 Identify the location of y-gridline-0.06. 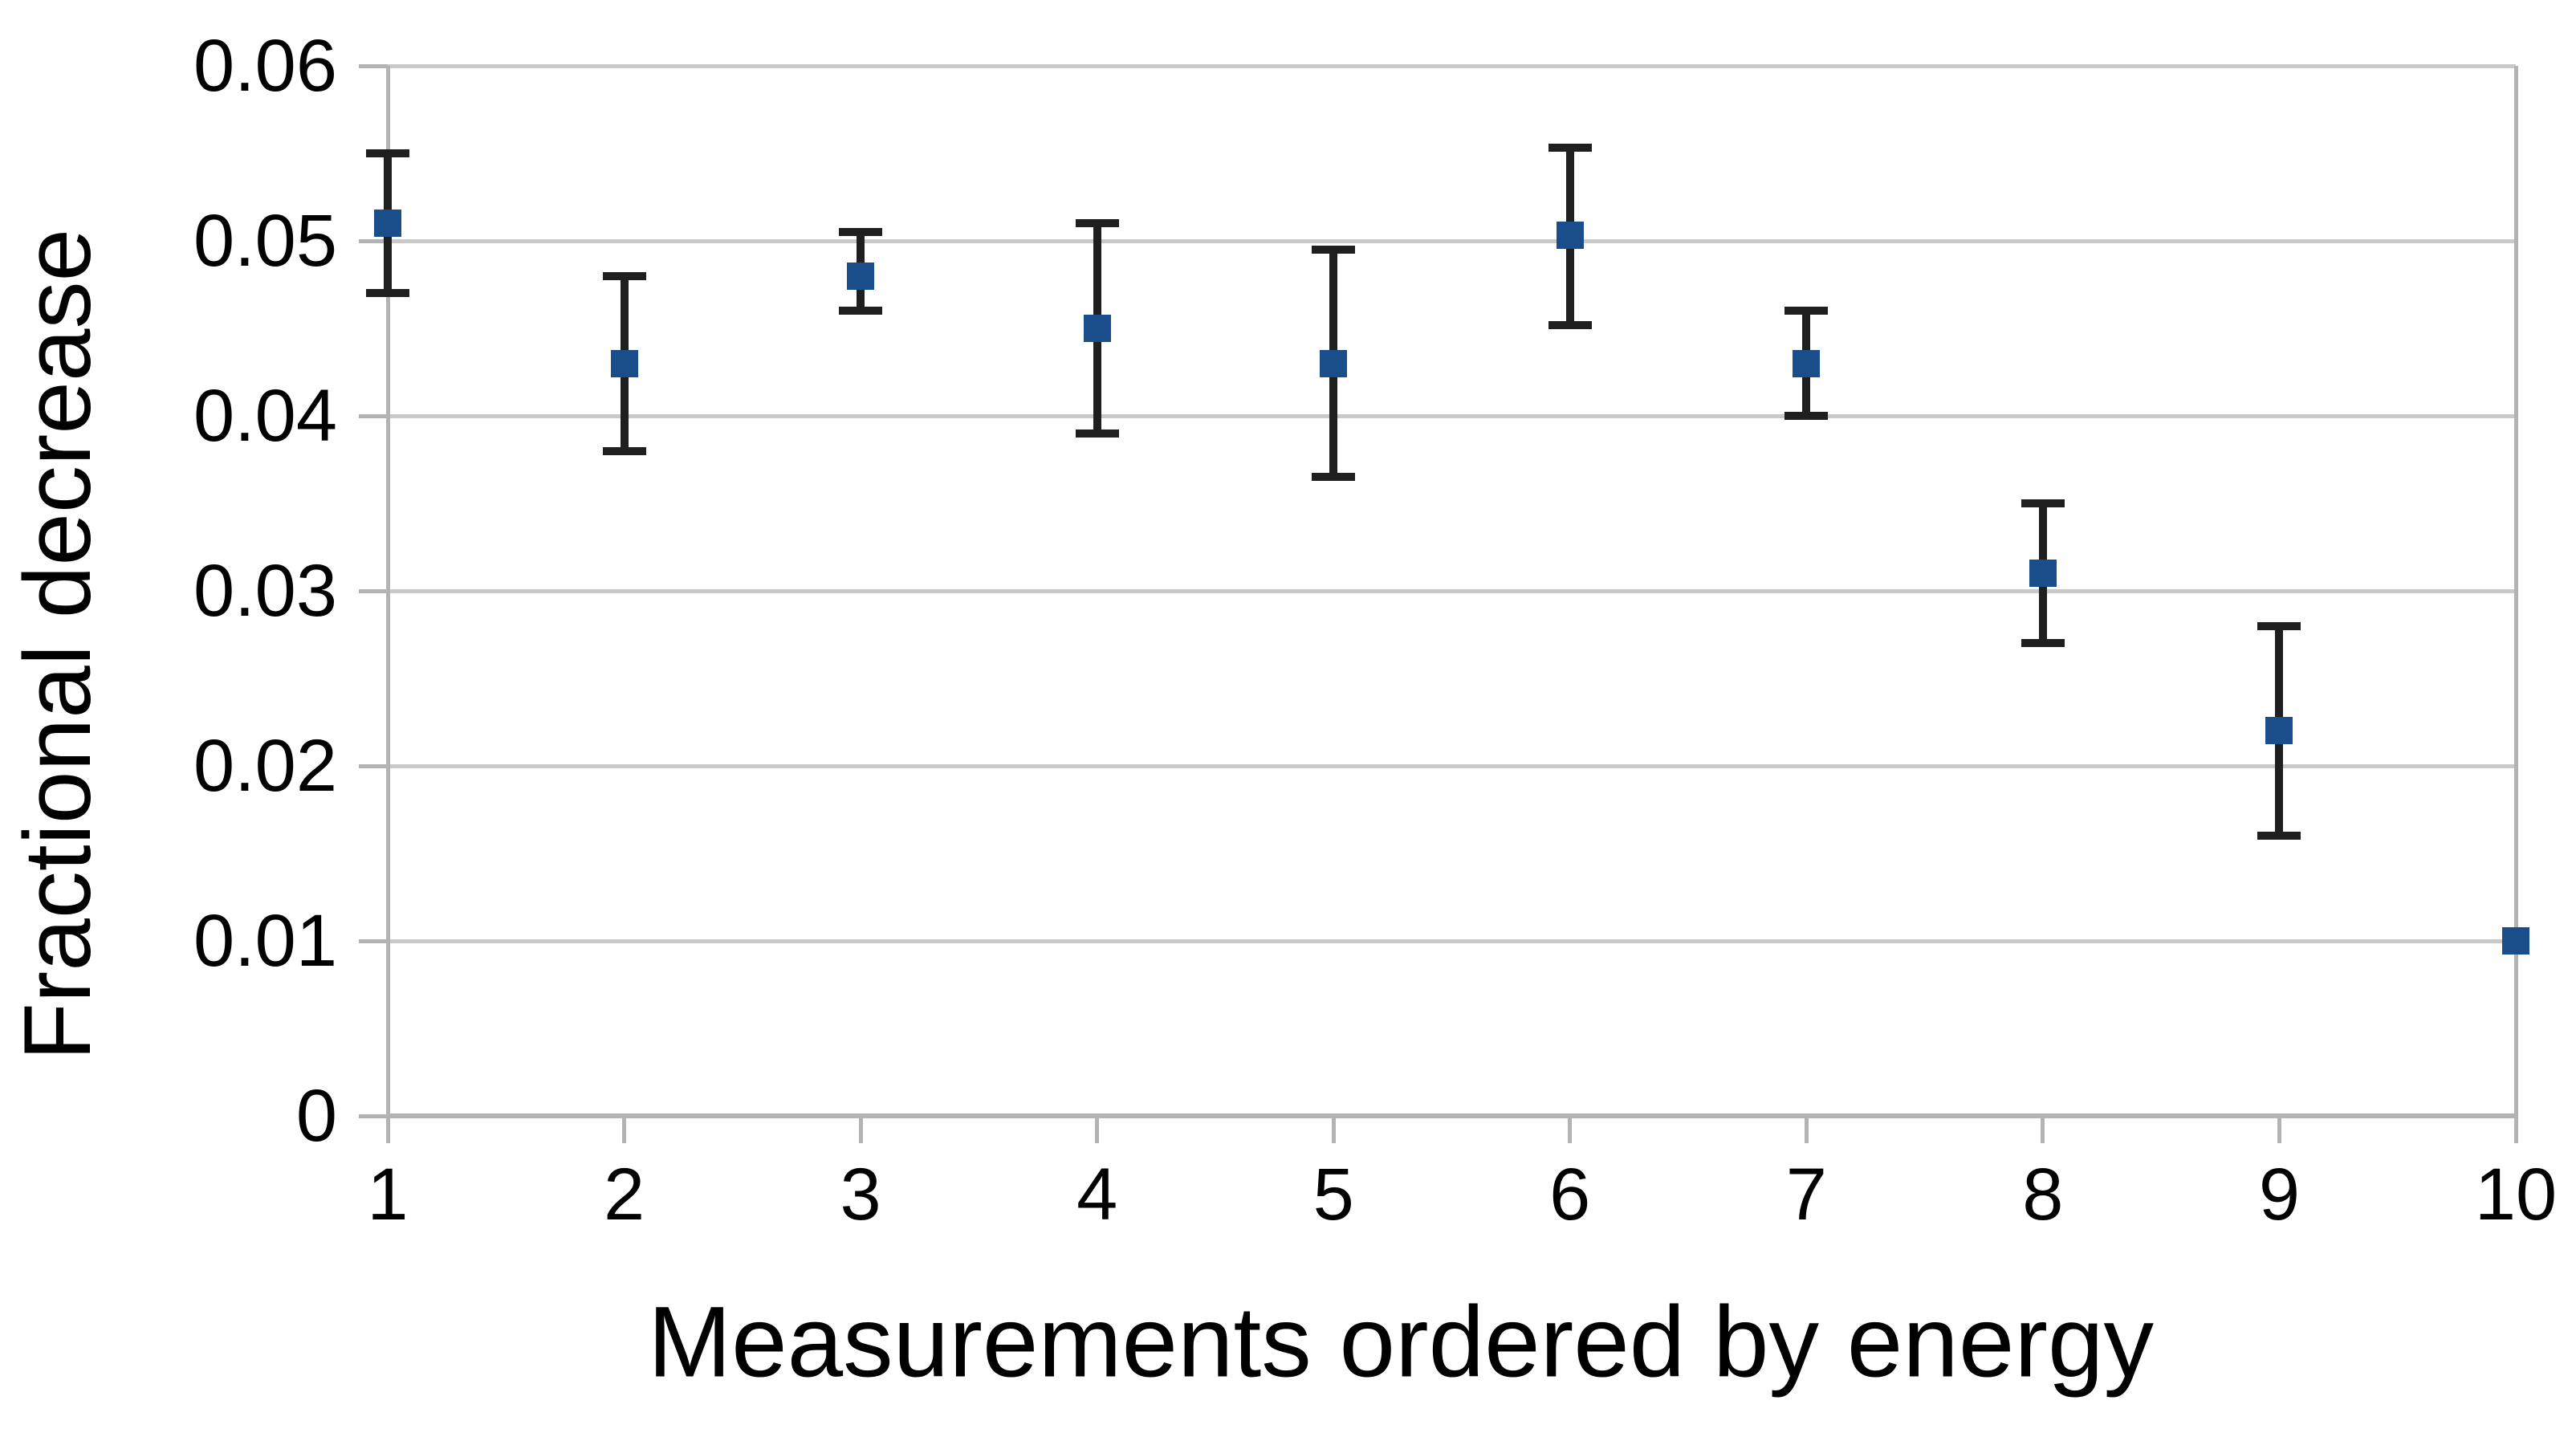
(1452, 65).